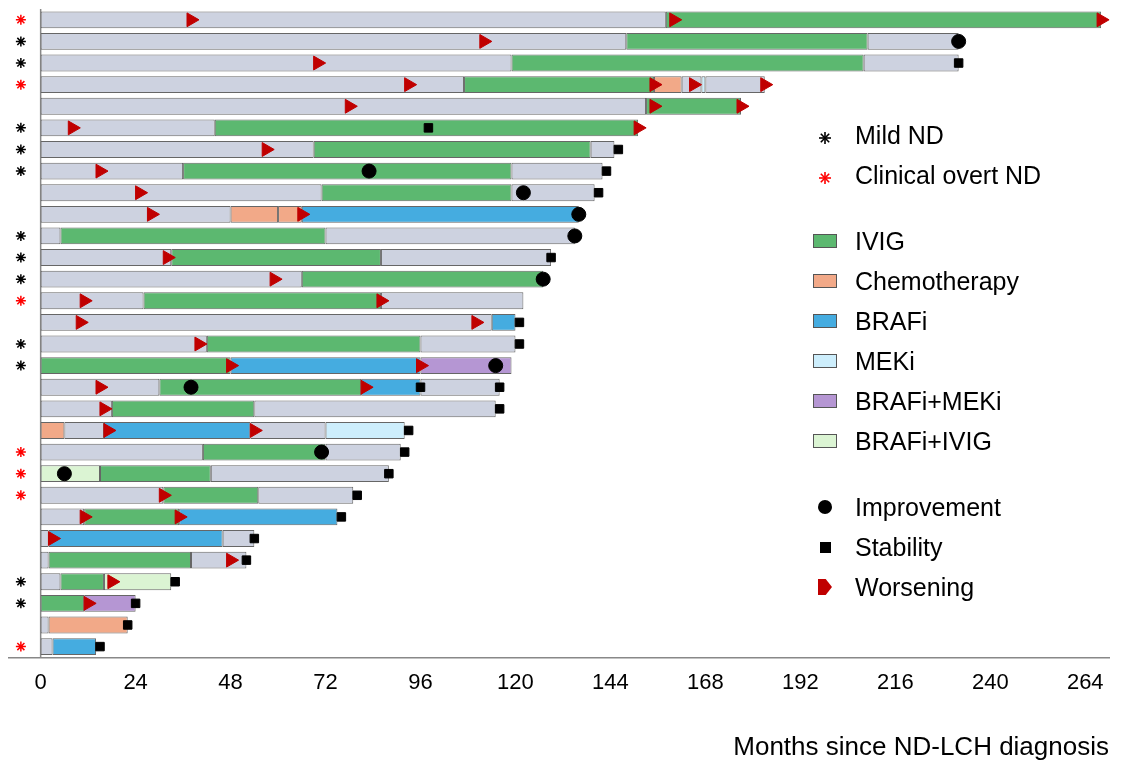 The width and height of the screenshot is (1147, 765). What do you see at coordinates (948, 175) in the screenshot?
I see `legend-label: Clinical overt ND` at bounding box center [948, 175].